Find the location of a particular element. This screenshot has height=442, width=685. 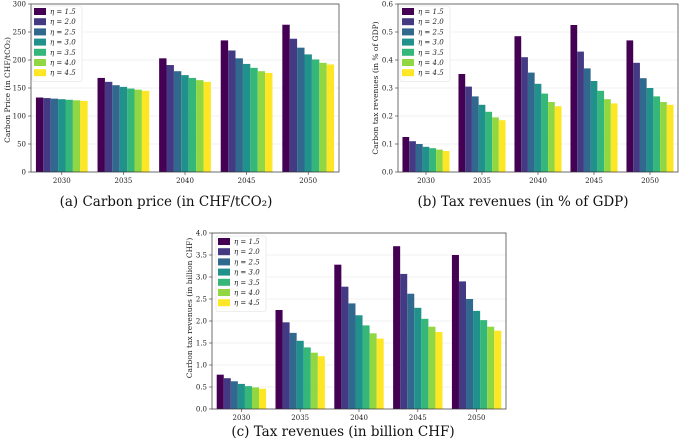

legend-label: η = 2.0 is located at coordinates (431, 22).